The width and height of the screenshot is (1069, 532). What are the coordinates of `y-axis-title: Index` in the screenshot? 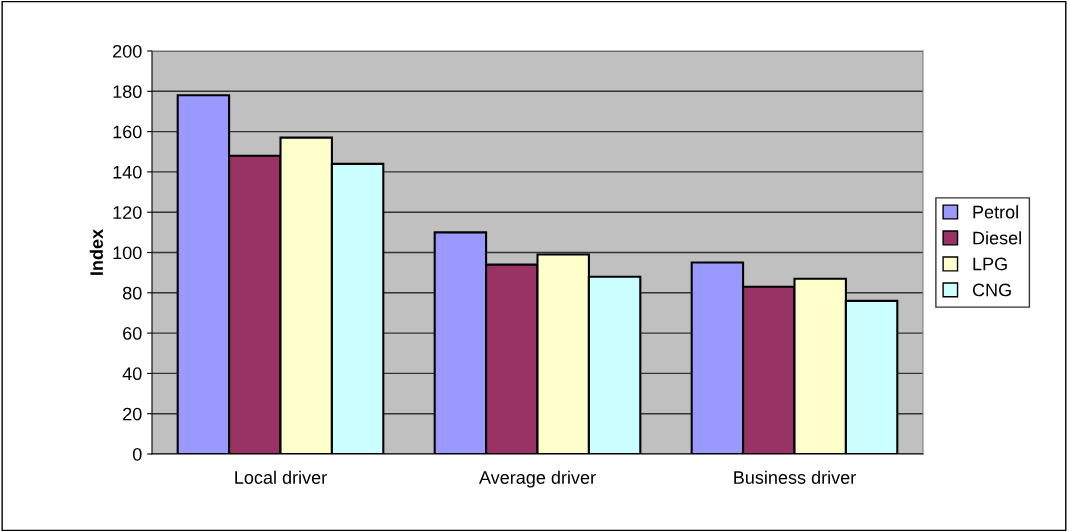 It's located at (96, 252).